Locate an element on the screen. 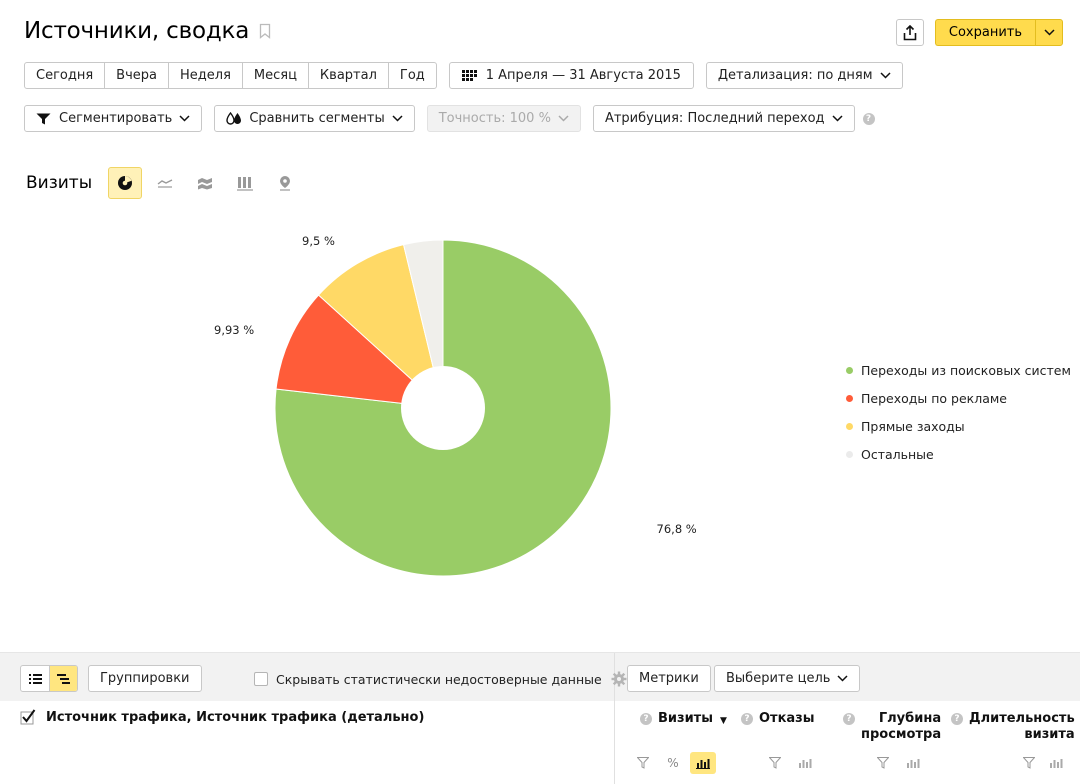  period-yesterday: Вчера is located at coordinates (137, 75).